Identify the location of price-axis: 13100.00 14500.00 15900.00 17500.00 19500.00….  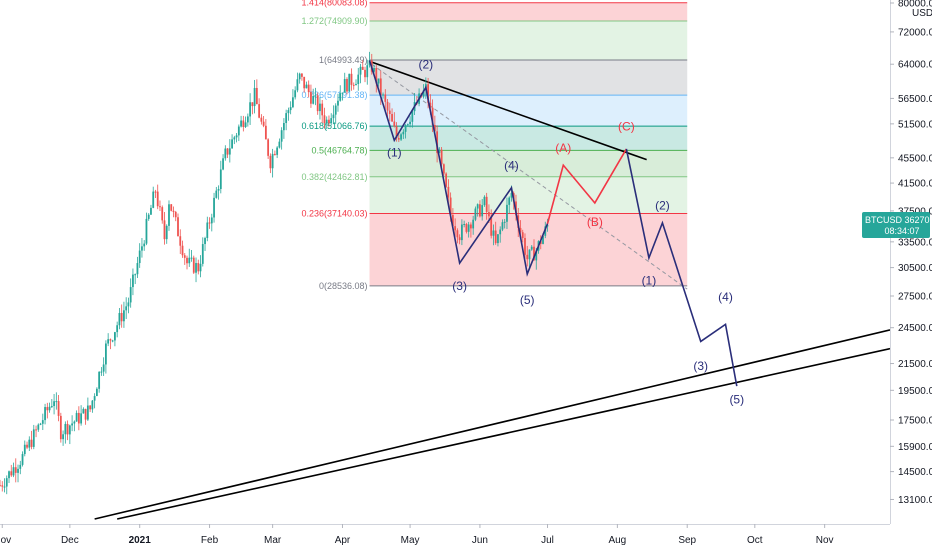
(911, 262).